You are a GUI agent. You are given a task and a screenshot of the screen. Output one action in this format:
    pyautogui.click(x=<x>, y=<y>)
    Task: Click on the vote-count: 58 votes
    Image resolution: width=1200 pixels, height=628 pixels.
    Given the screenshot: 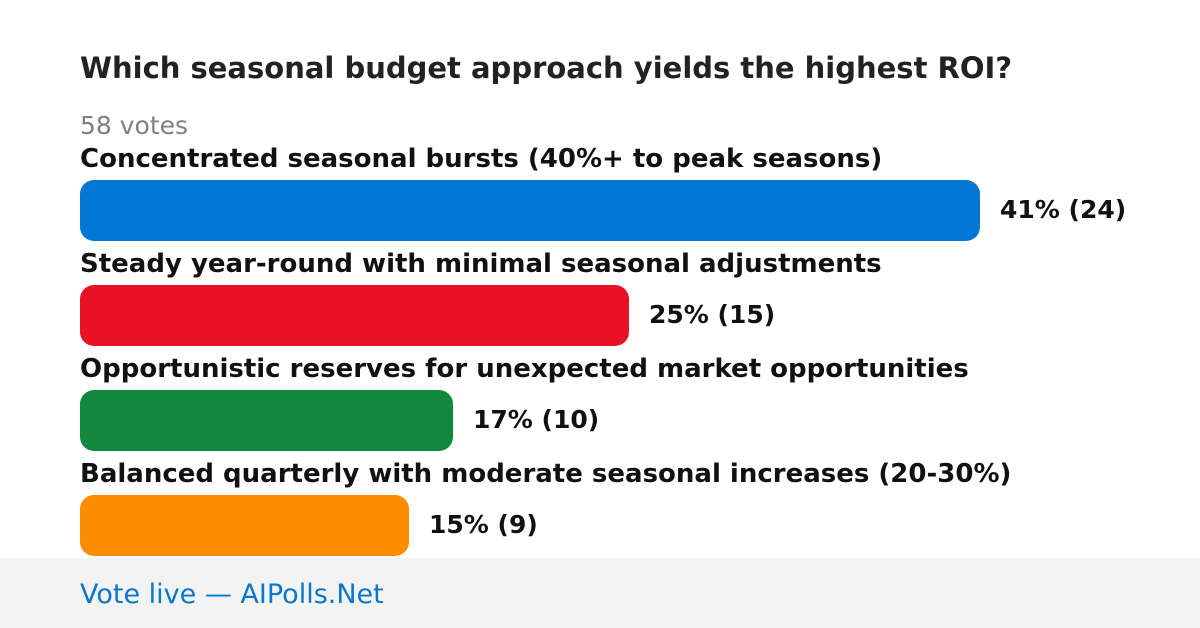 What is the action you would take?
    pyautogui.click(x=134, y=125)
    